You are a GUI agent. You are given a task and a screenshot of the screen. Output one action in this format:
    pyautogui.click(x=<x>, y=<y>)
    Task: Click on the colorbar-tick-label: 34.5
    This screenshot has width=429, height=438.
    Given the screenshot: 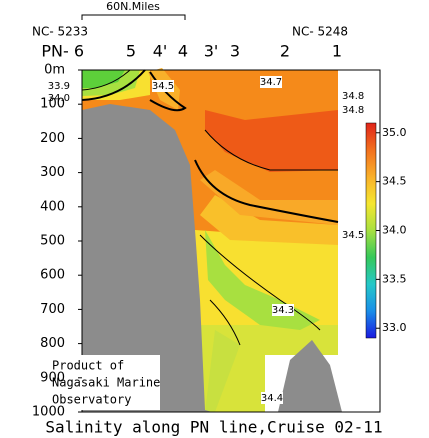 What is the action you would take?
    pyautogui.click(x=394, y=181)
    